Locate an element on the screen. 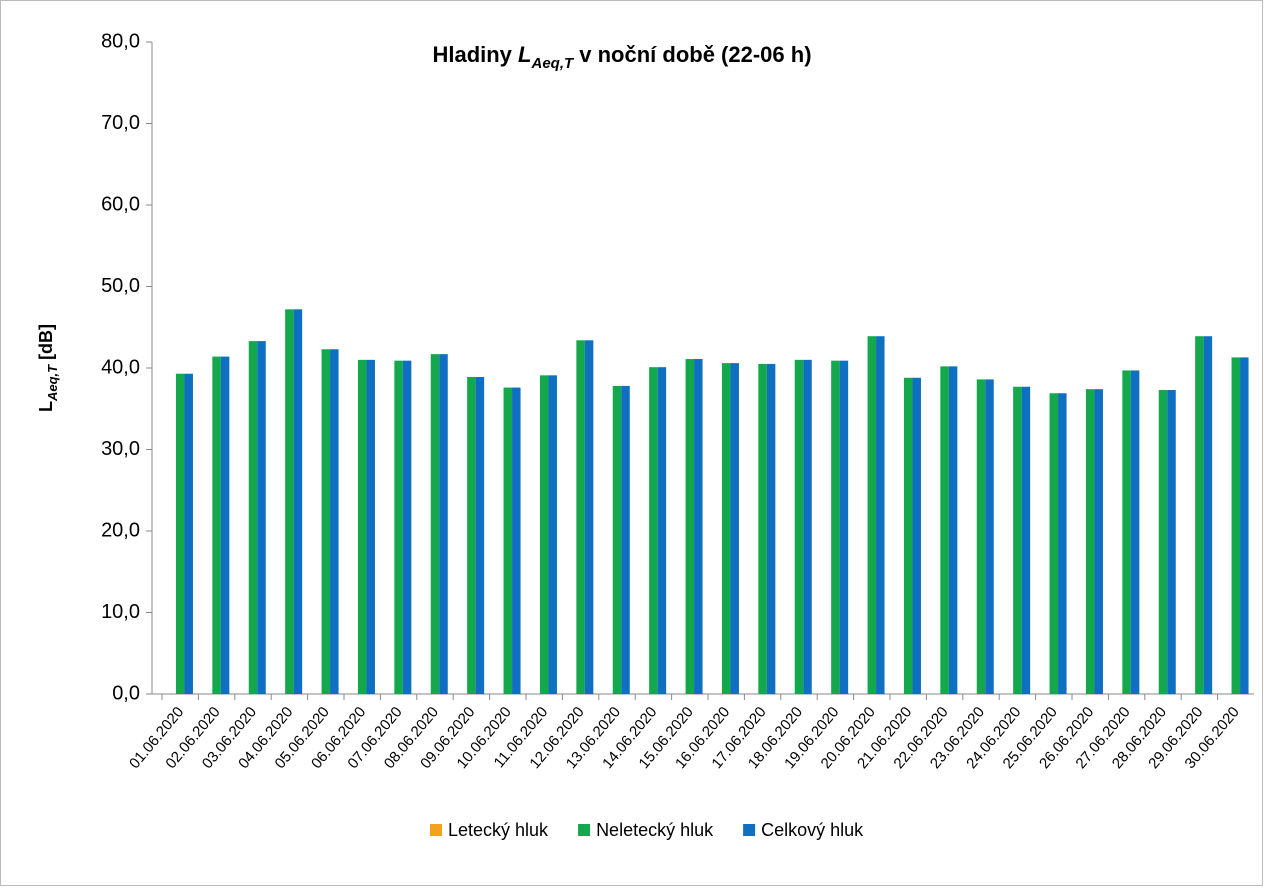 This screenshot has width=1264, height=892. y-tick-label: 30,0 is located at coordinates (120, 449).